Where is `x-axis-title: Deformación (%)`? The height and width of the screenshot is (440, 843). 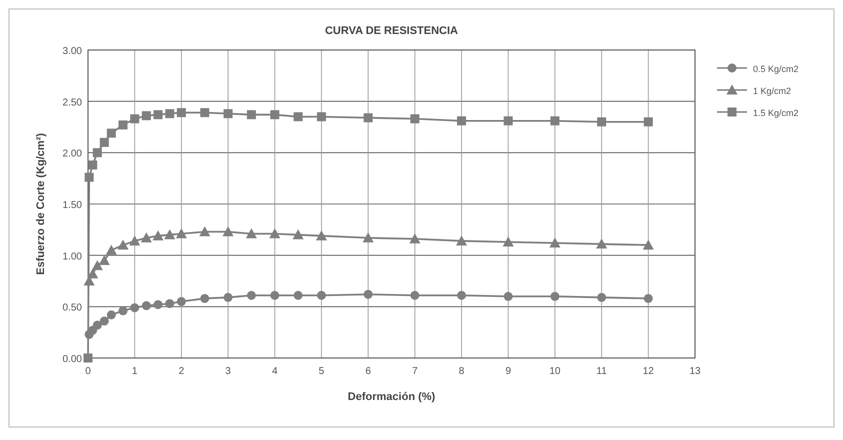
x-axis-title: Deformación (%) is located at coordinates (392, 397).